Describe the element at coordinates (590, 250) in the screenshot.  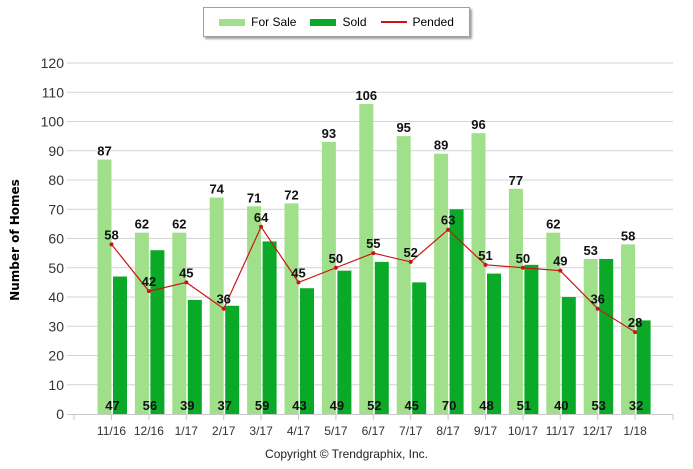
I see `data-label-for-sale: 53` at that location.